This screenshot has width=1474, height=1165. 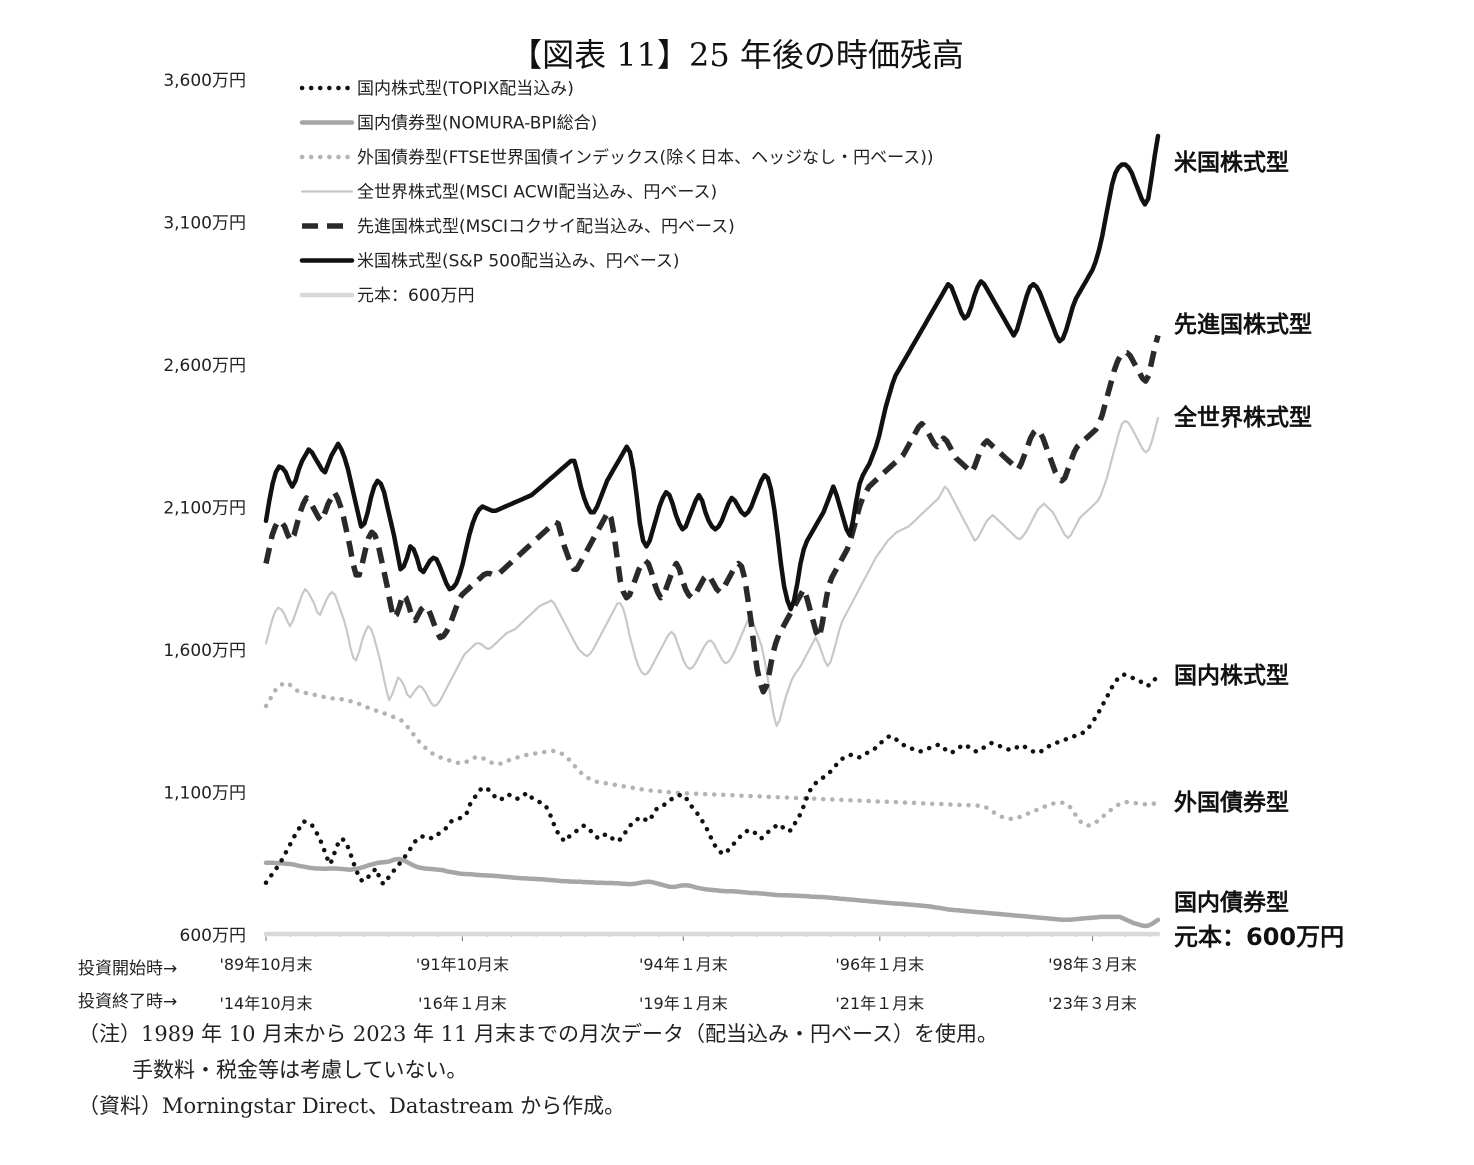 What do you see at coordinates (465, 89) in the screenshot?
I see `legend-label: 国内株式型(TOPIX配当込み)` at bounding box center [465, 89].